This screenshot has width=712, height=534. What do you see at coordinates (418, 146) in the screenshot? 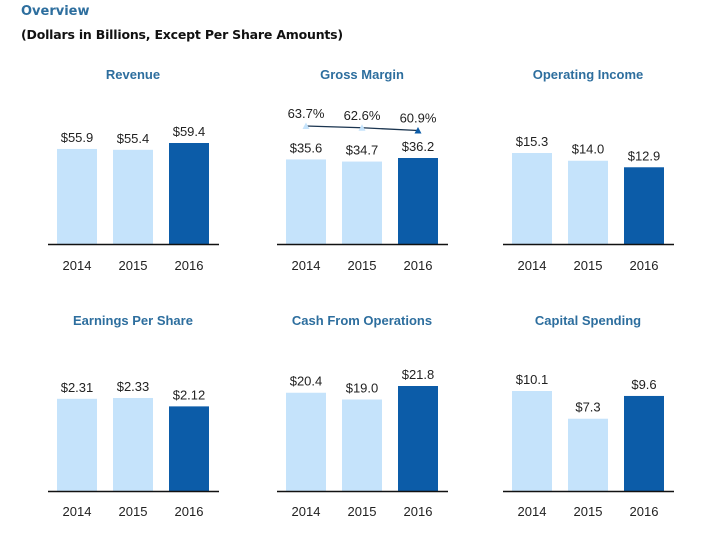
I see `data-label: $36.2` at bounding box center [418, 146].